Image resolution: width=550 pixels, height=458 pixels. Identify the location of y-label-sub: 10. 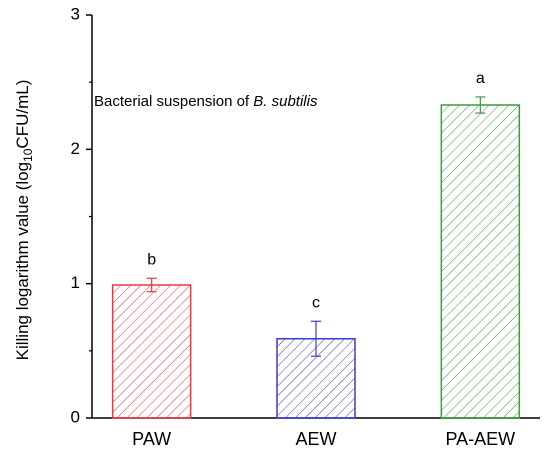
(28, 155).